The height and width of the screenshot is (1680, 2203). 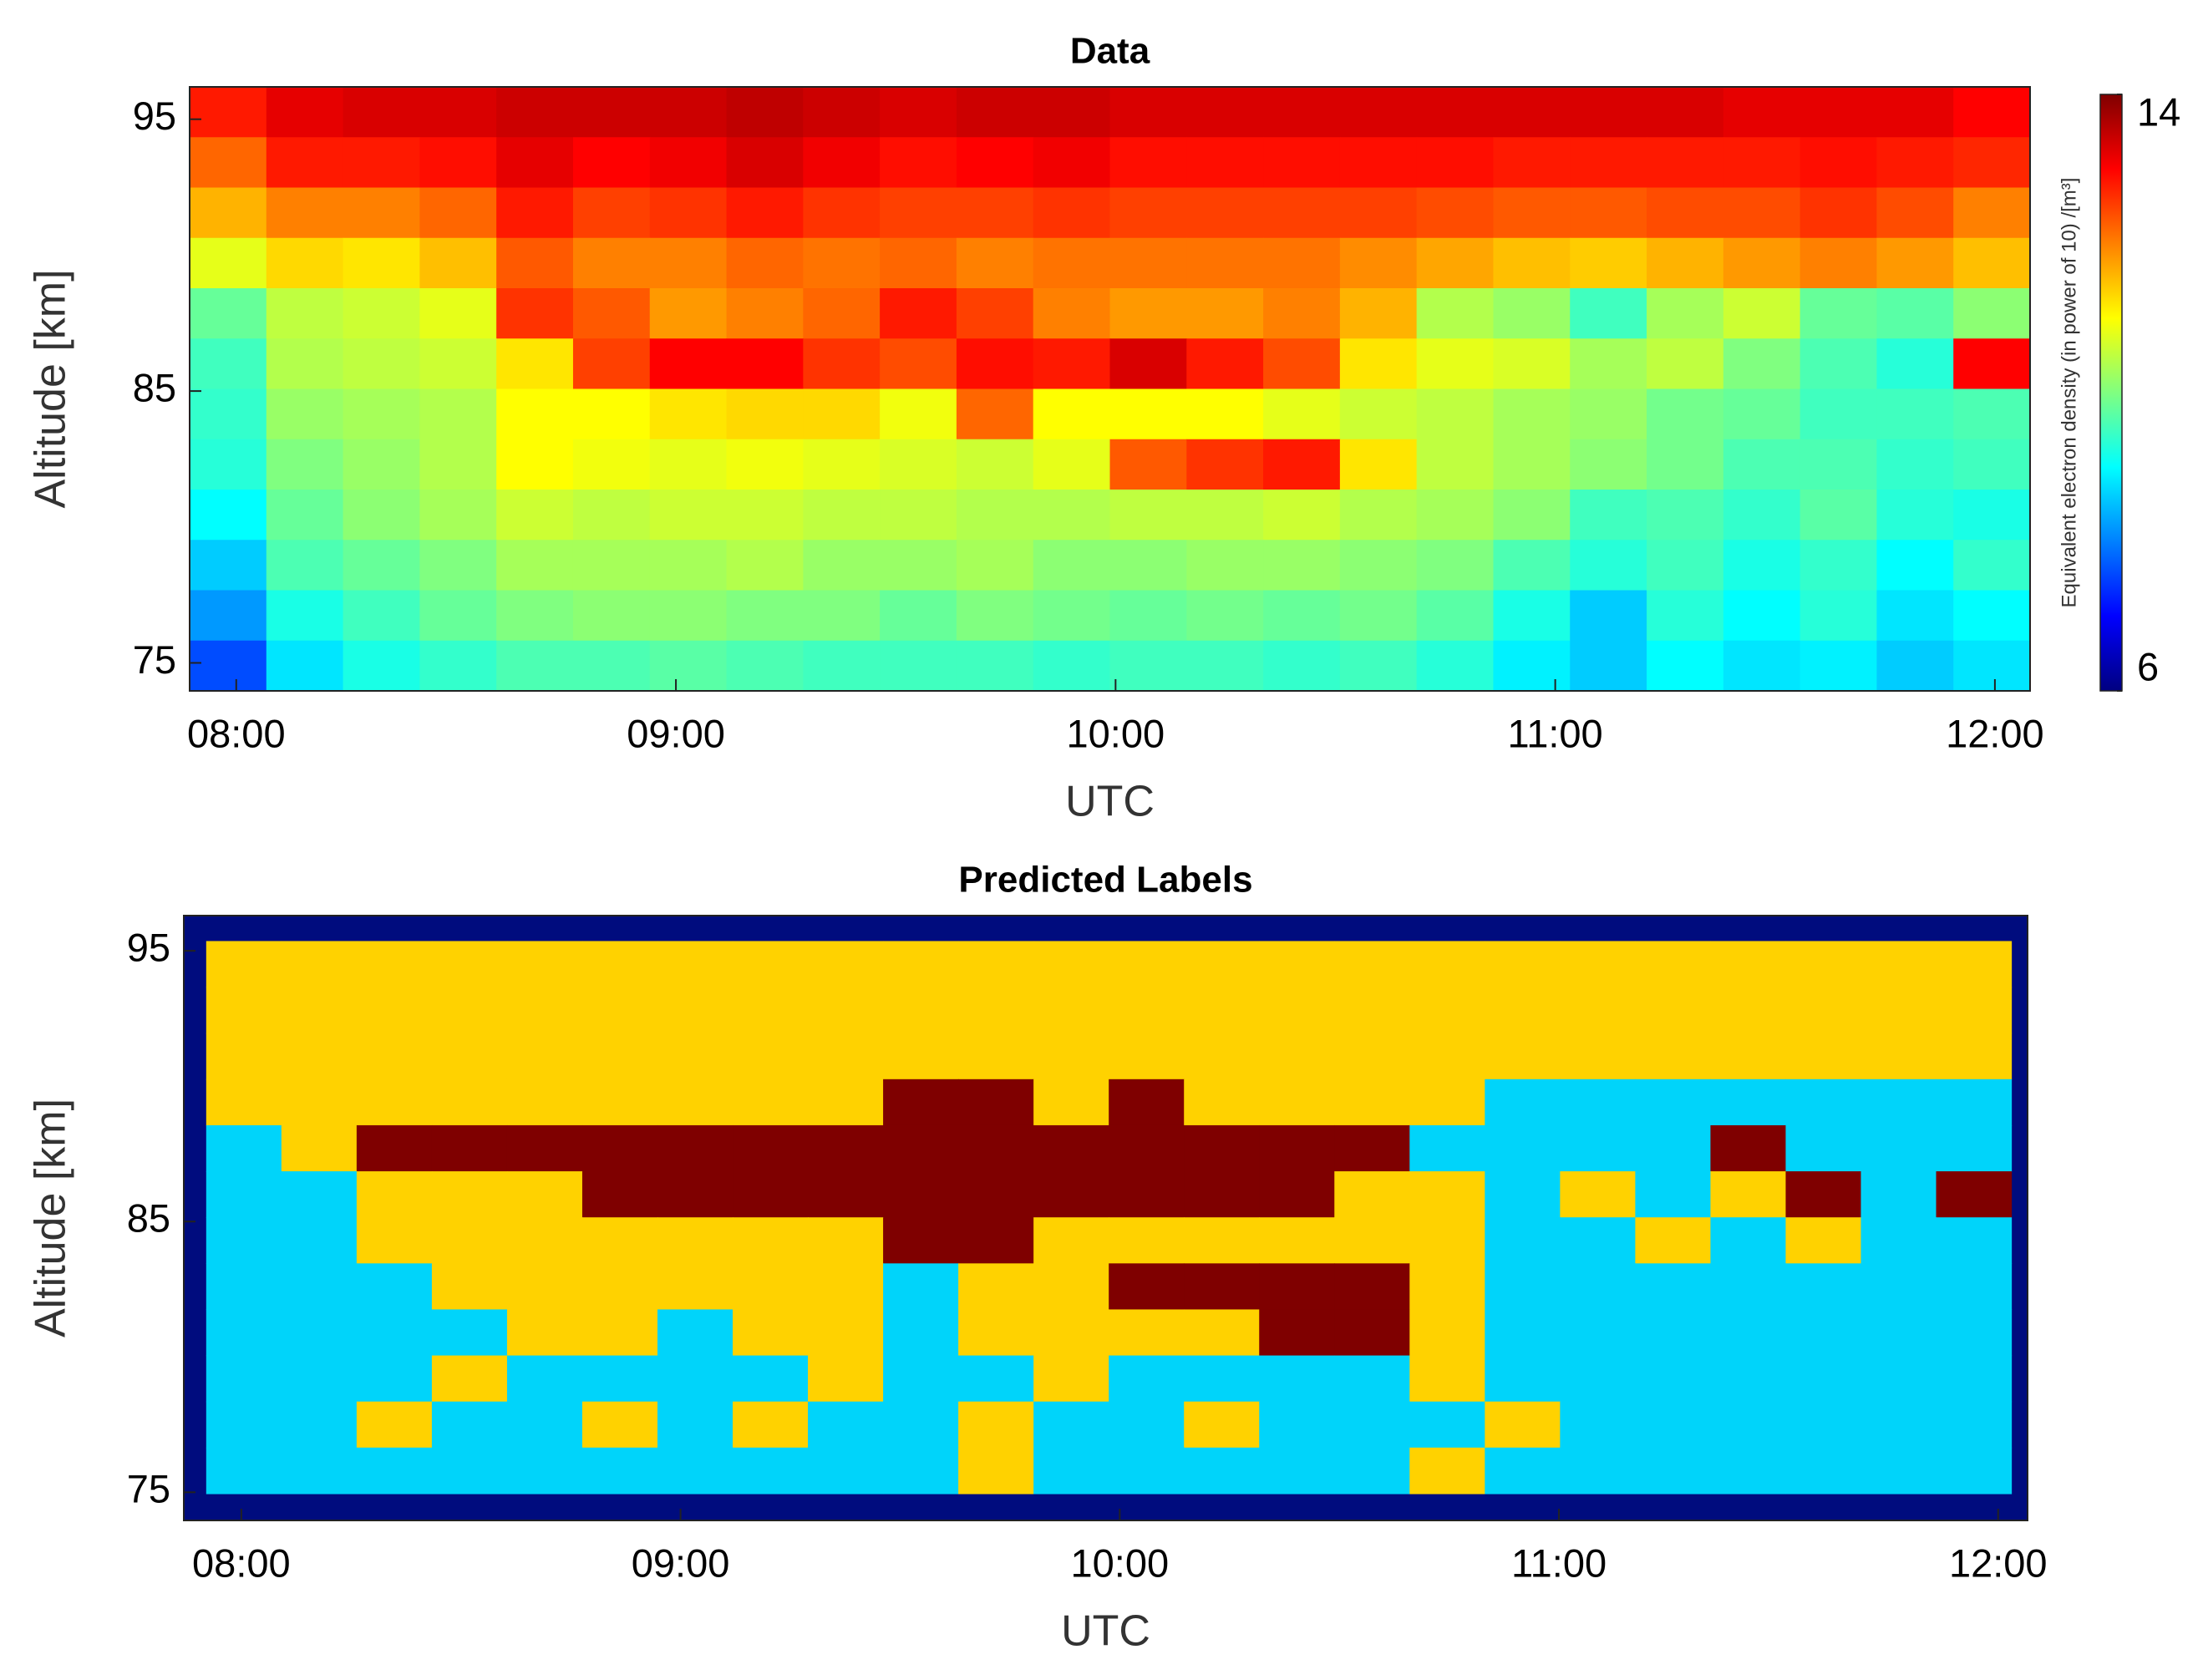 I want to click on y-tick-label: 75, so click(x=154, y=659).